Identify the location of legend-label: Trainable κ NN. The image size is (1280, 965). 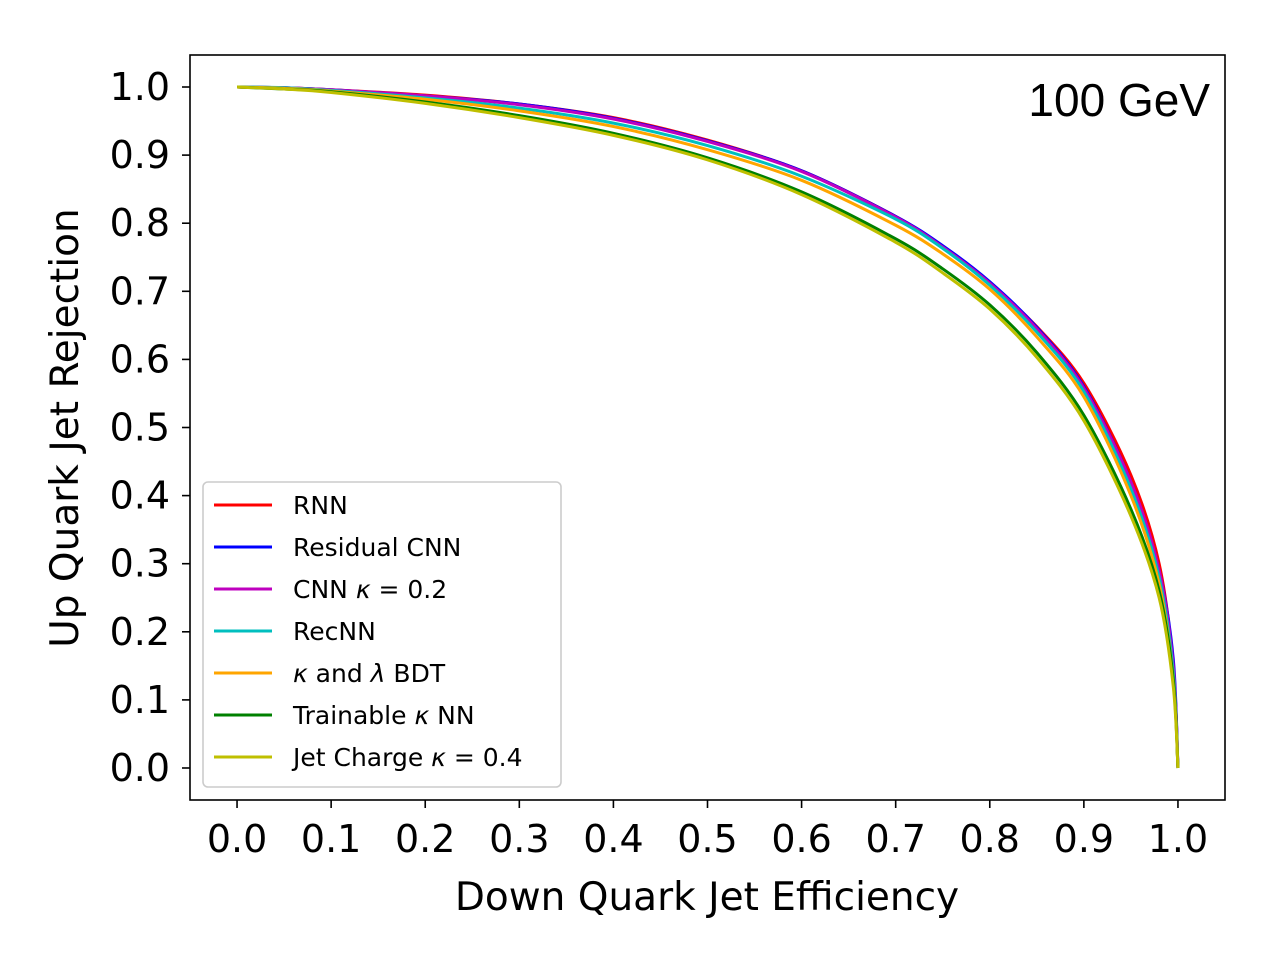
(383, 715).